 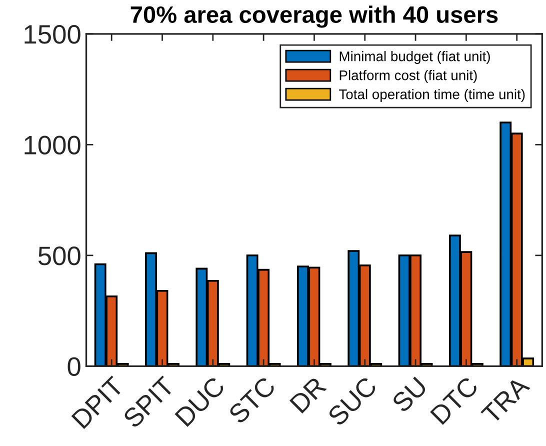 What do you see at coordinates (505, 400) in the screenshot?
I see `x-tick-label: TRA` at bounding box center [505, 400].